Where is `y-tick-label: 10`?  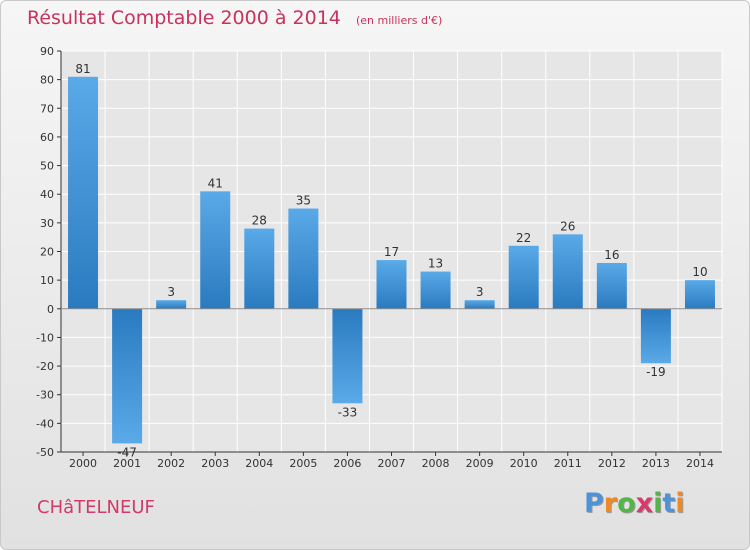
y-tick-label: 10 is located at coordinates (47, 280).